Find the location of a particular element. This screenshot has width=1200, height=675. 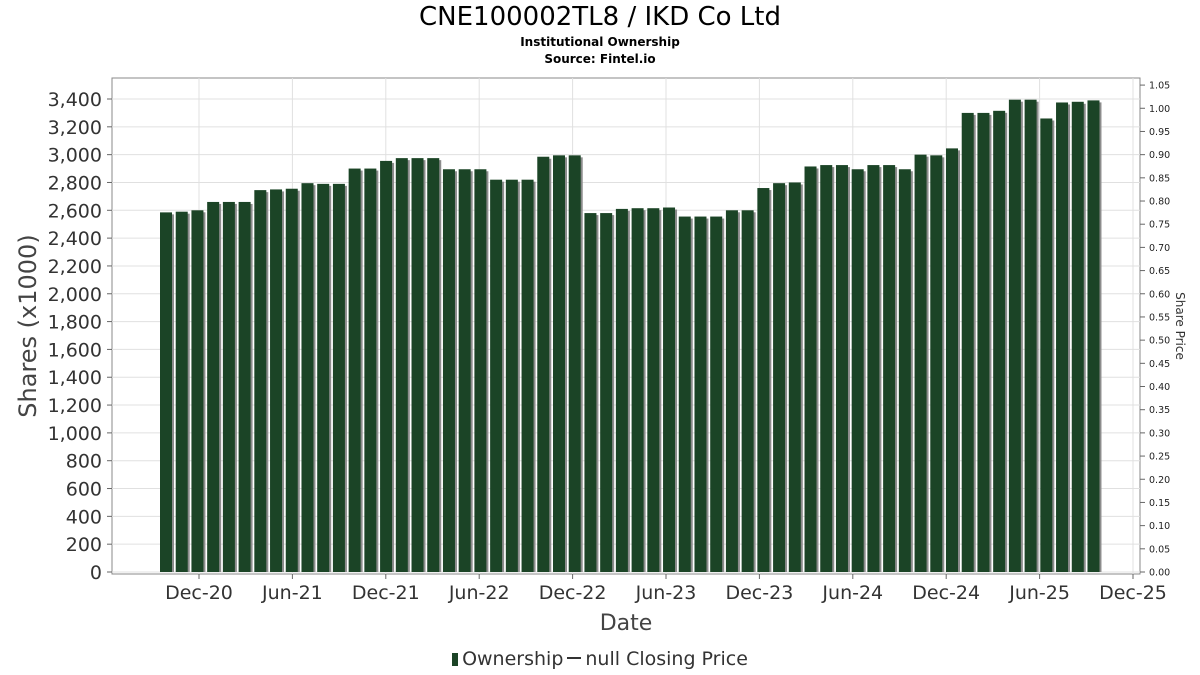

y-axis-label: Shares (x1000) is located at coordinates (28, 325).